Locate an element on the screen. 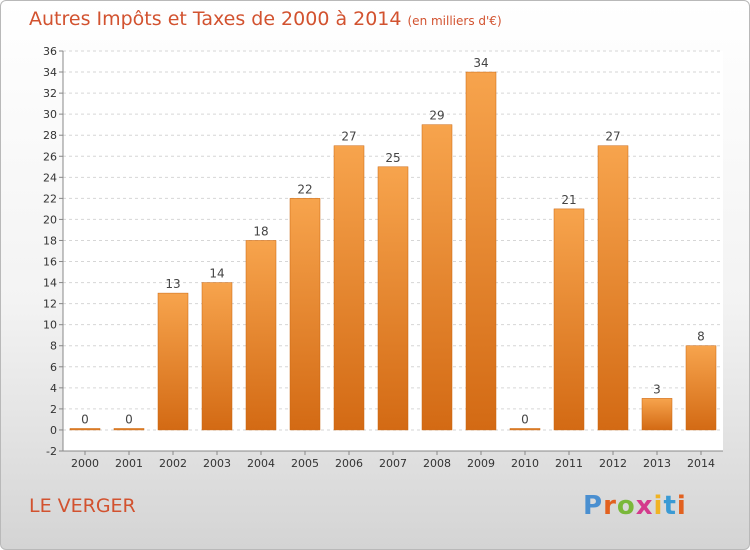 This screenshot has height=550, width=750. logo-letter: P is located at coordinates (593, 506).